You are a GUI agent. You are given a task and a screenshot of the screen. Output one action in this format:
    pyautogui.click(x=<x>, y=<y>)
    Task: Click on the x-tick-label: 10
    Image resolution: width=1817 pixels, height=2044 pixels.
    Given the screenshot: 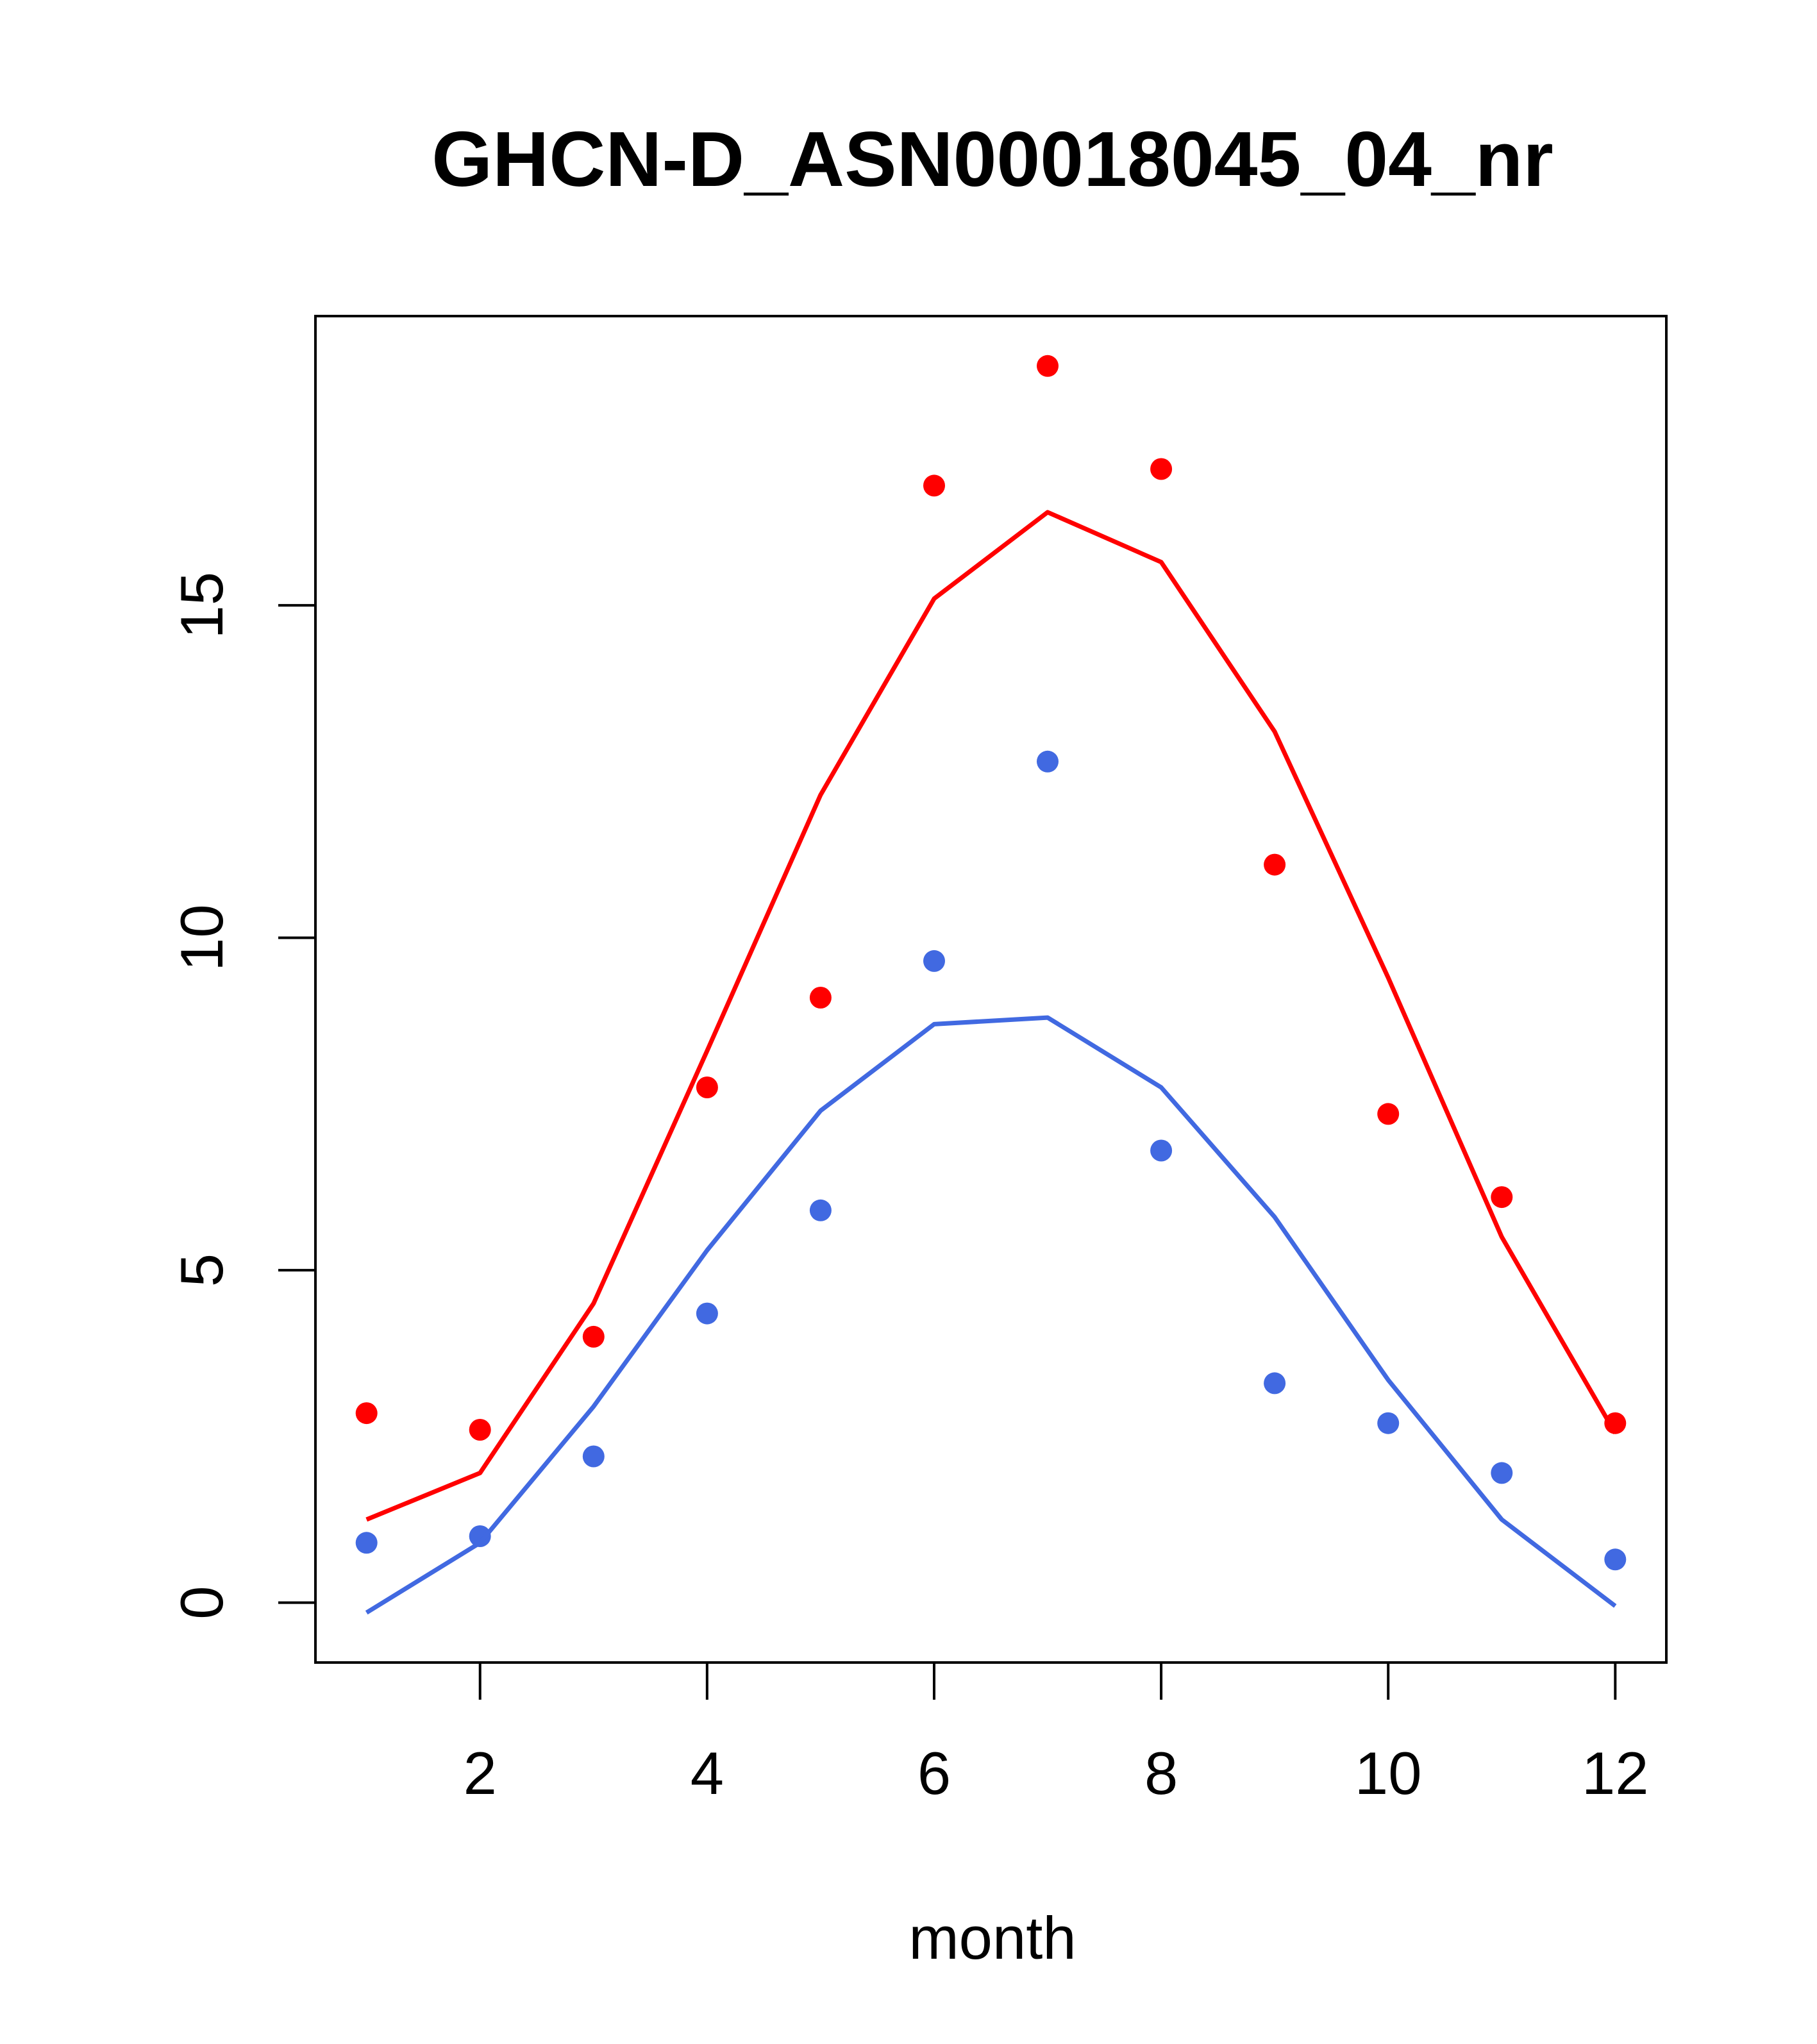 What is the action you would take?
    pyautogui.click(x=1388, y=1773)
    